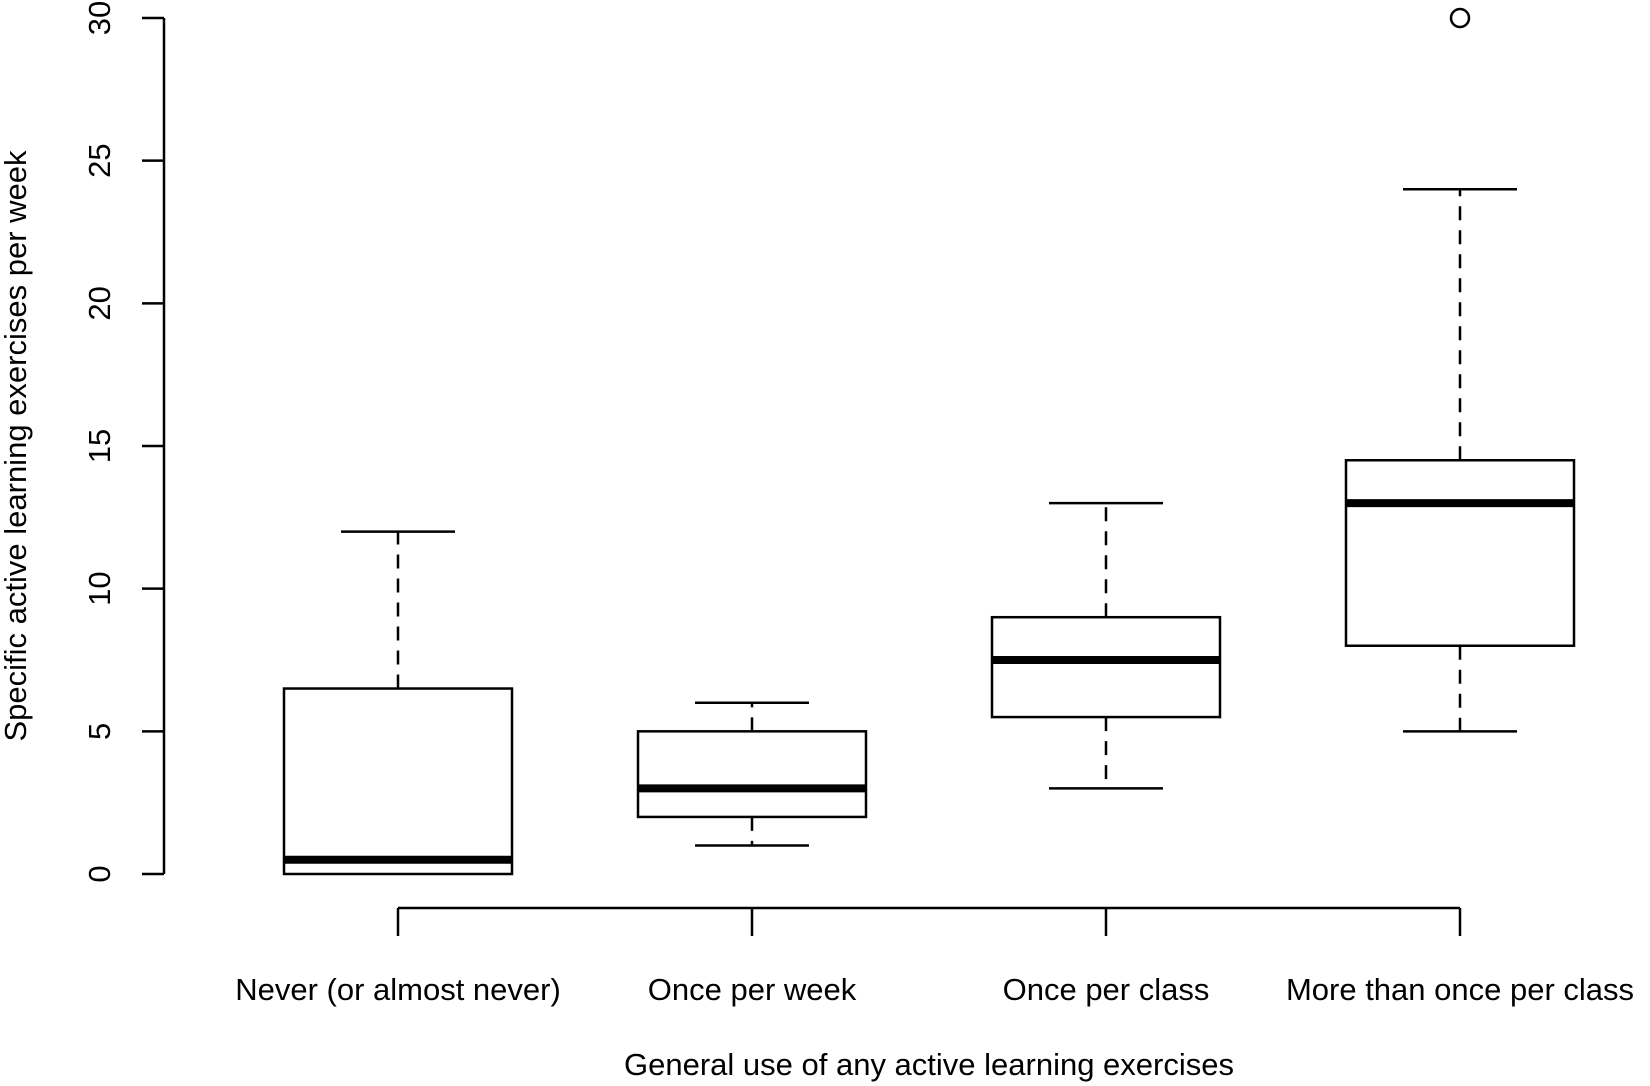  I want to click on x-category-label: Once per week, so click(752, 989).